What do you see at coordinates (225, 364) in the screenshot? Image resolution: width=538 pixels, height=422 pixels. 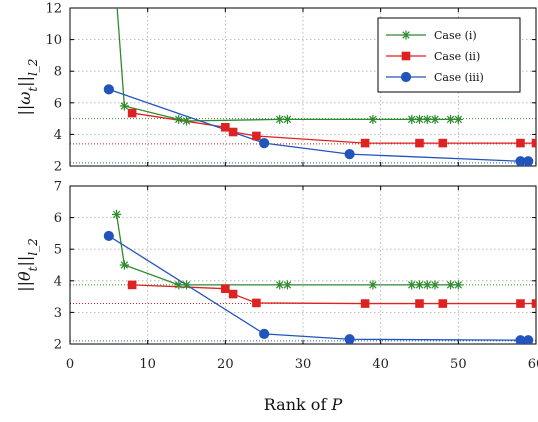 I see `x-tick-label: 20` at bounding box center [225, 364].